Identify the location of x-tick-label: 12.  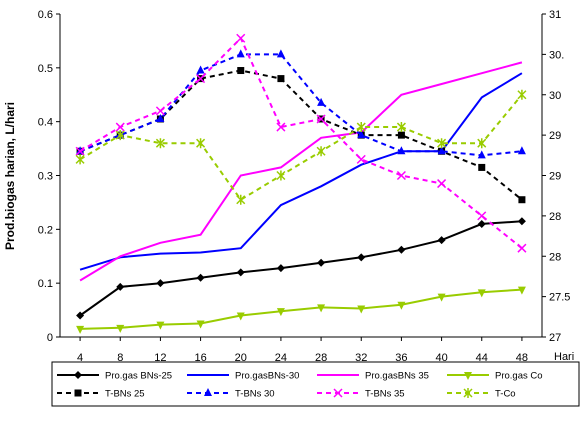
(160, 358).